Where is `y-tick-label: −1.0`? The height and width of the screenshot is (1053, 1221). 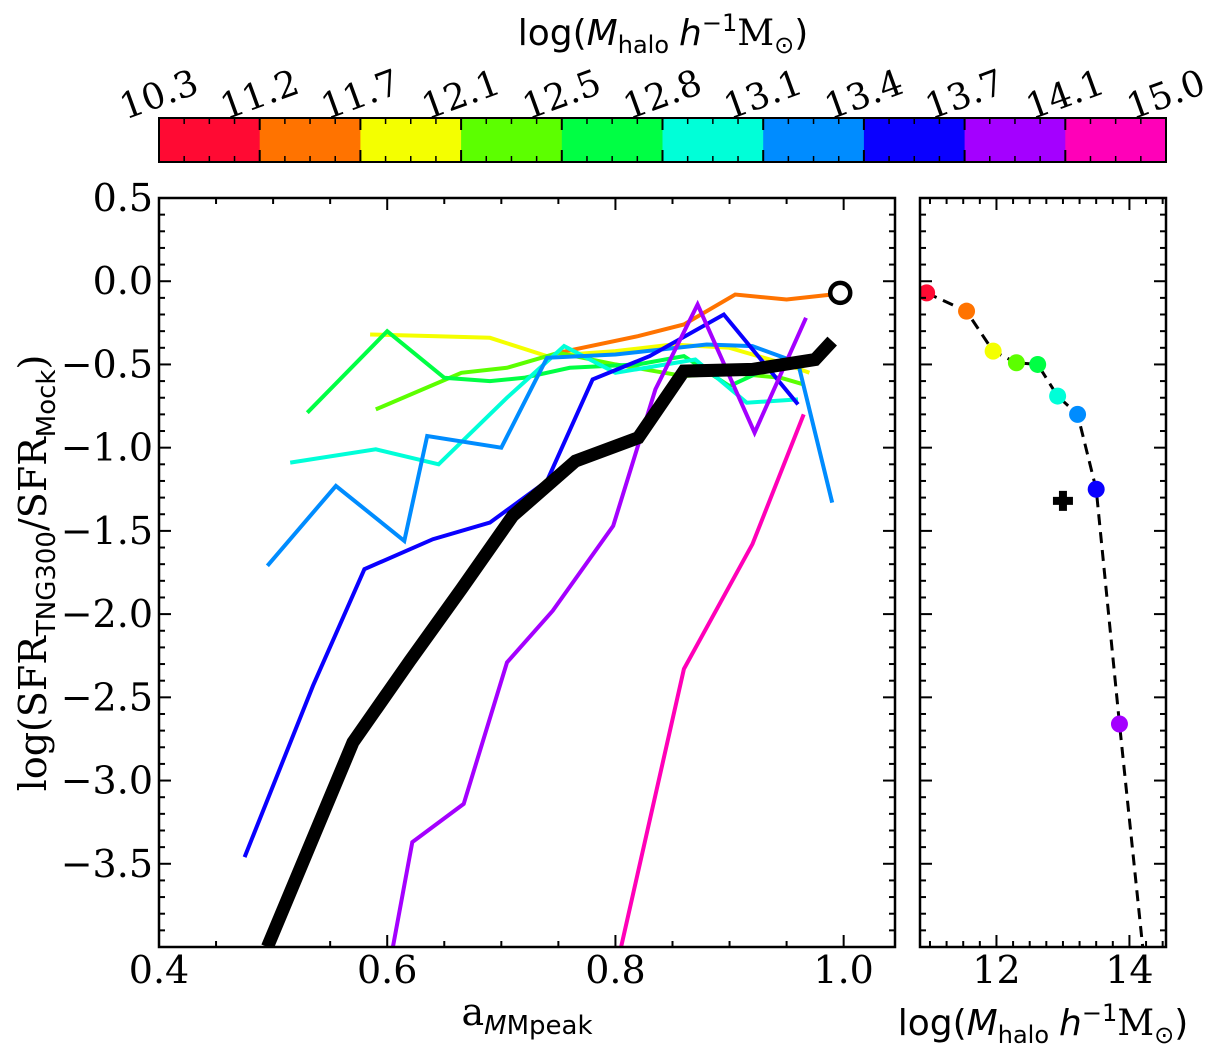 y-tick-label: −1.0 is located at coordinates (107, 448).